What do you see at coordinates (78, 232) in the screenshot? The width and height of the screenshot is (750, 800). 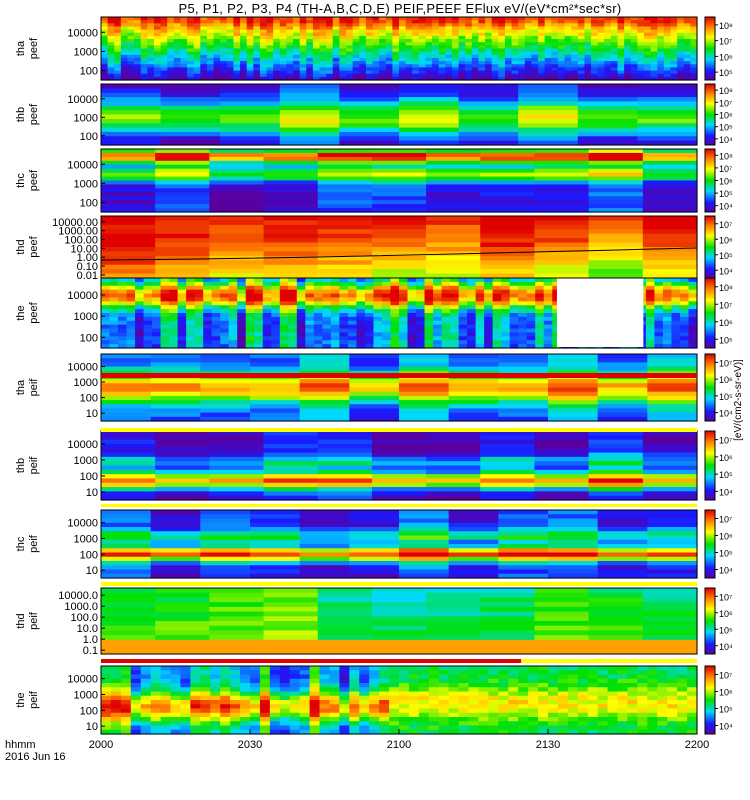 I see `y-tick-label: 1000.00` at bounding box center [78, 232].